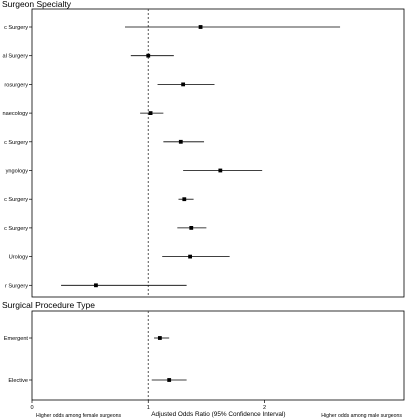 The height and width of the screenshot is (420, 420). I want to click on y-tick-label: r Surgery, so click(16, 286).